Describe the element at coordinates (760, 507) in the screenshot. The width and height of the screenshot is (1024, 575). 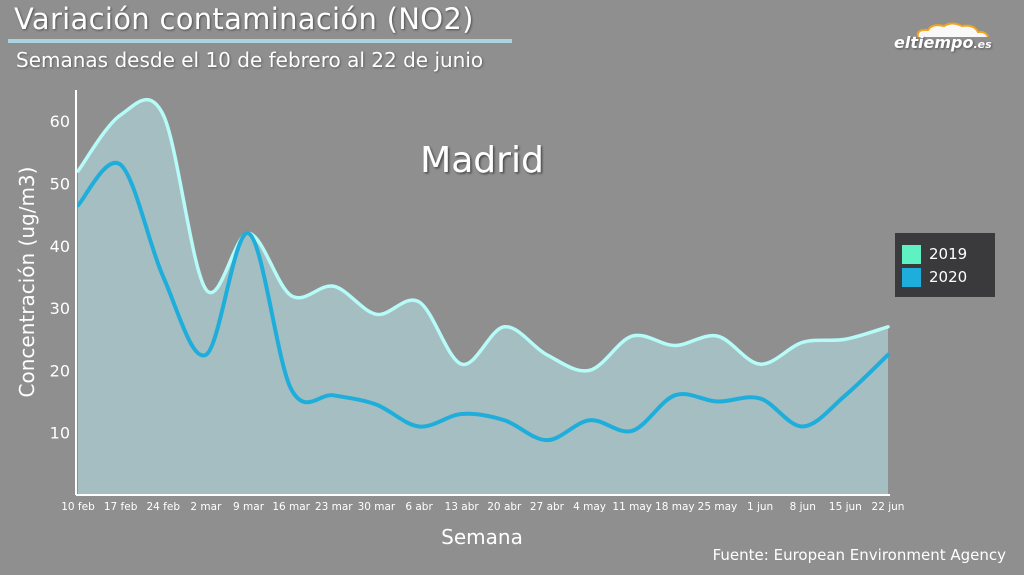
I see `x-tick-label: 1 jun` at that location.